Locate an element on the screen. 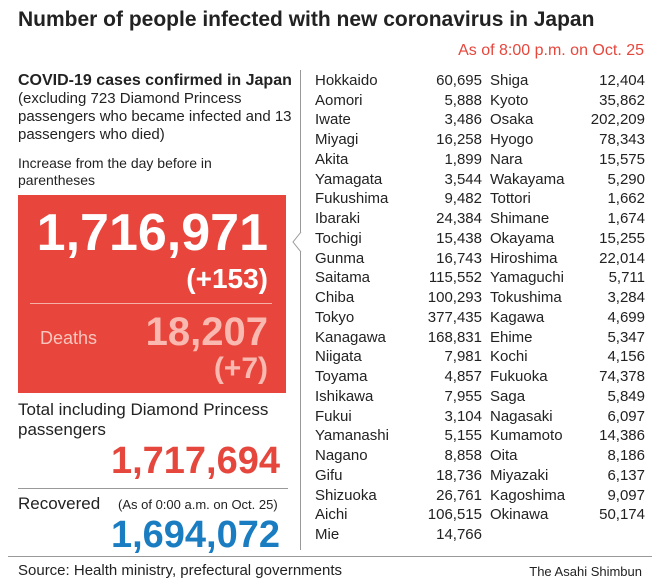  prefecture-name: Okinawa is located at coordinates (519, 515).